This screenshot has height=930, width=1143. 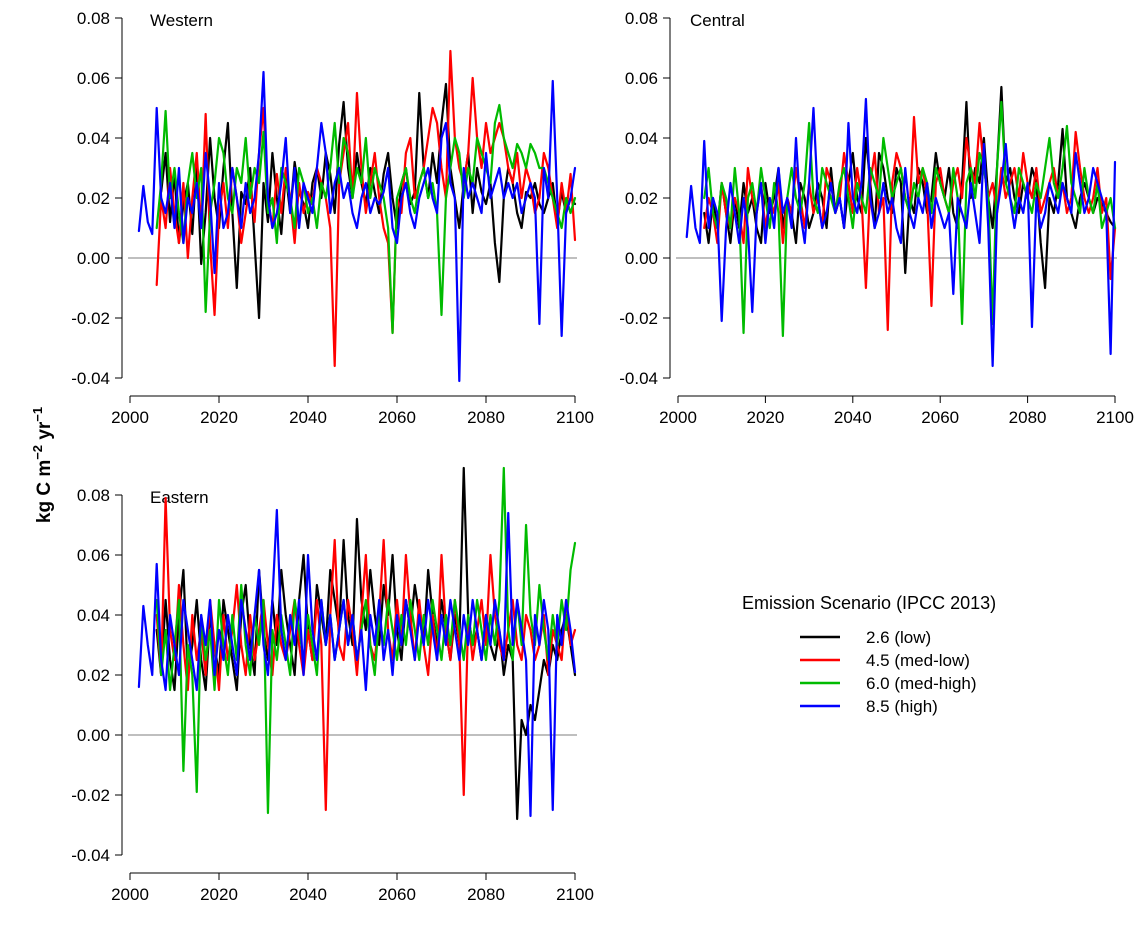 What do you see at coordinates (898, 637) in the screenshot?
I see `legend-label-2-6-low: 2.6 (low)` at bounding box center [898, 637].